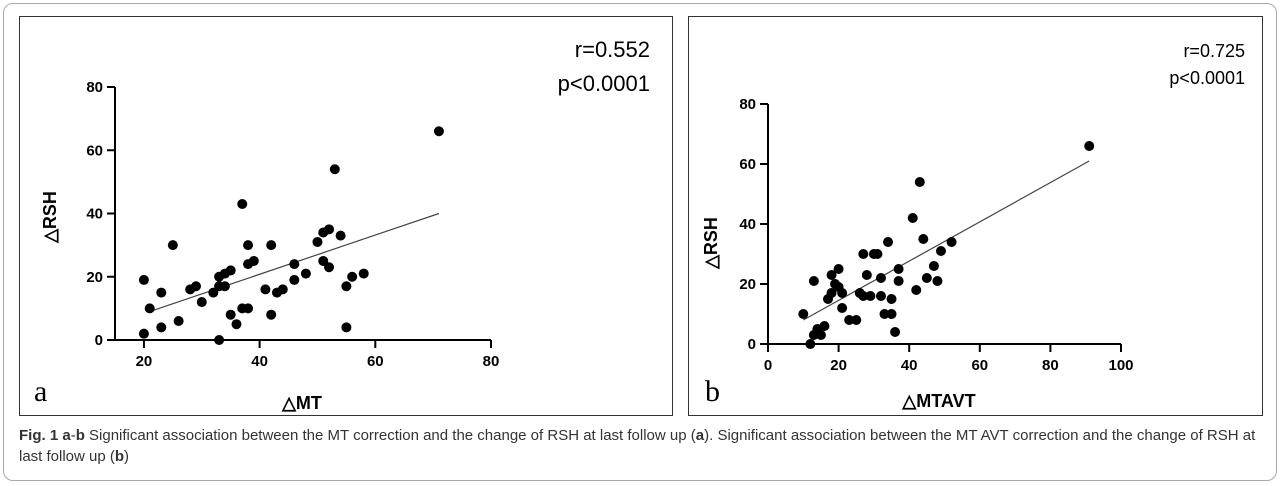 This screenshot has width=1281, height=486. Describe the element at coordinates (39, 435) in the screenshot. I see `caption-label: Fig. 1` at that location.